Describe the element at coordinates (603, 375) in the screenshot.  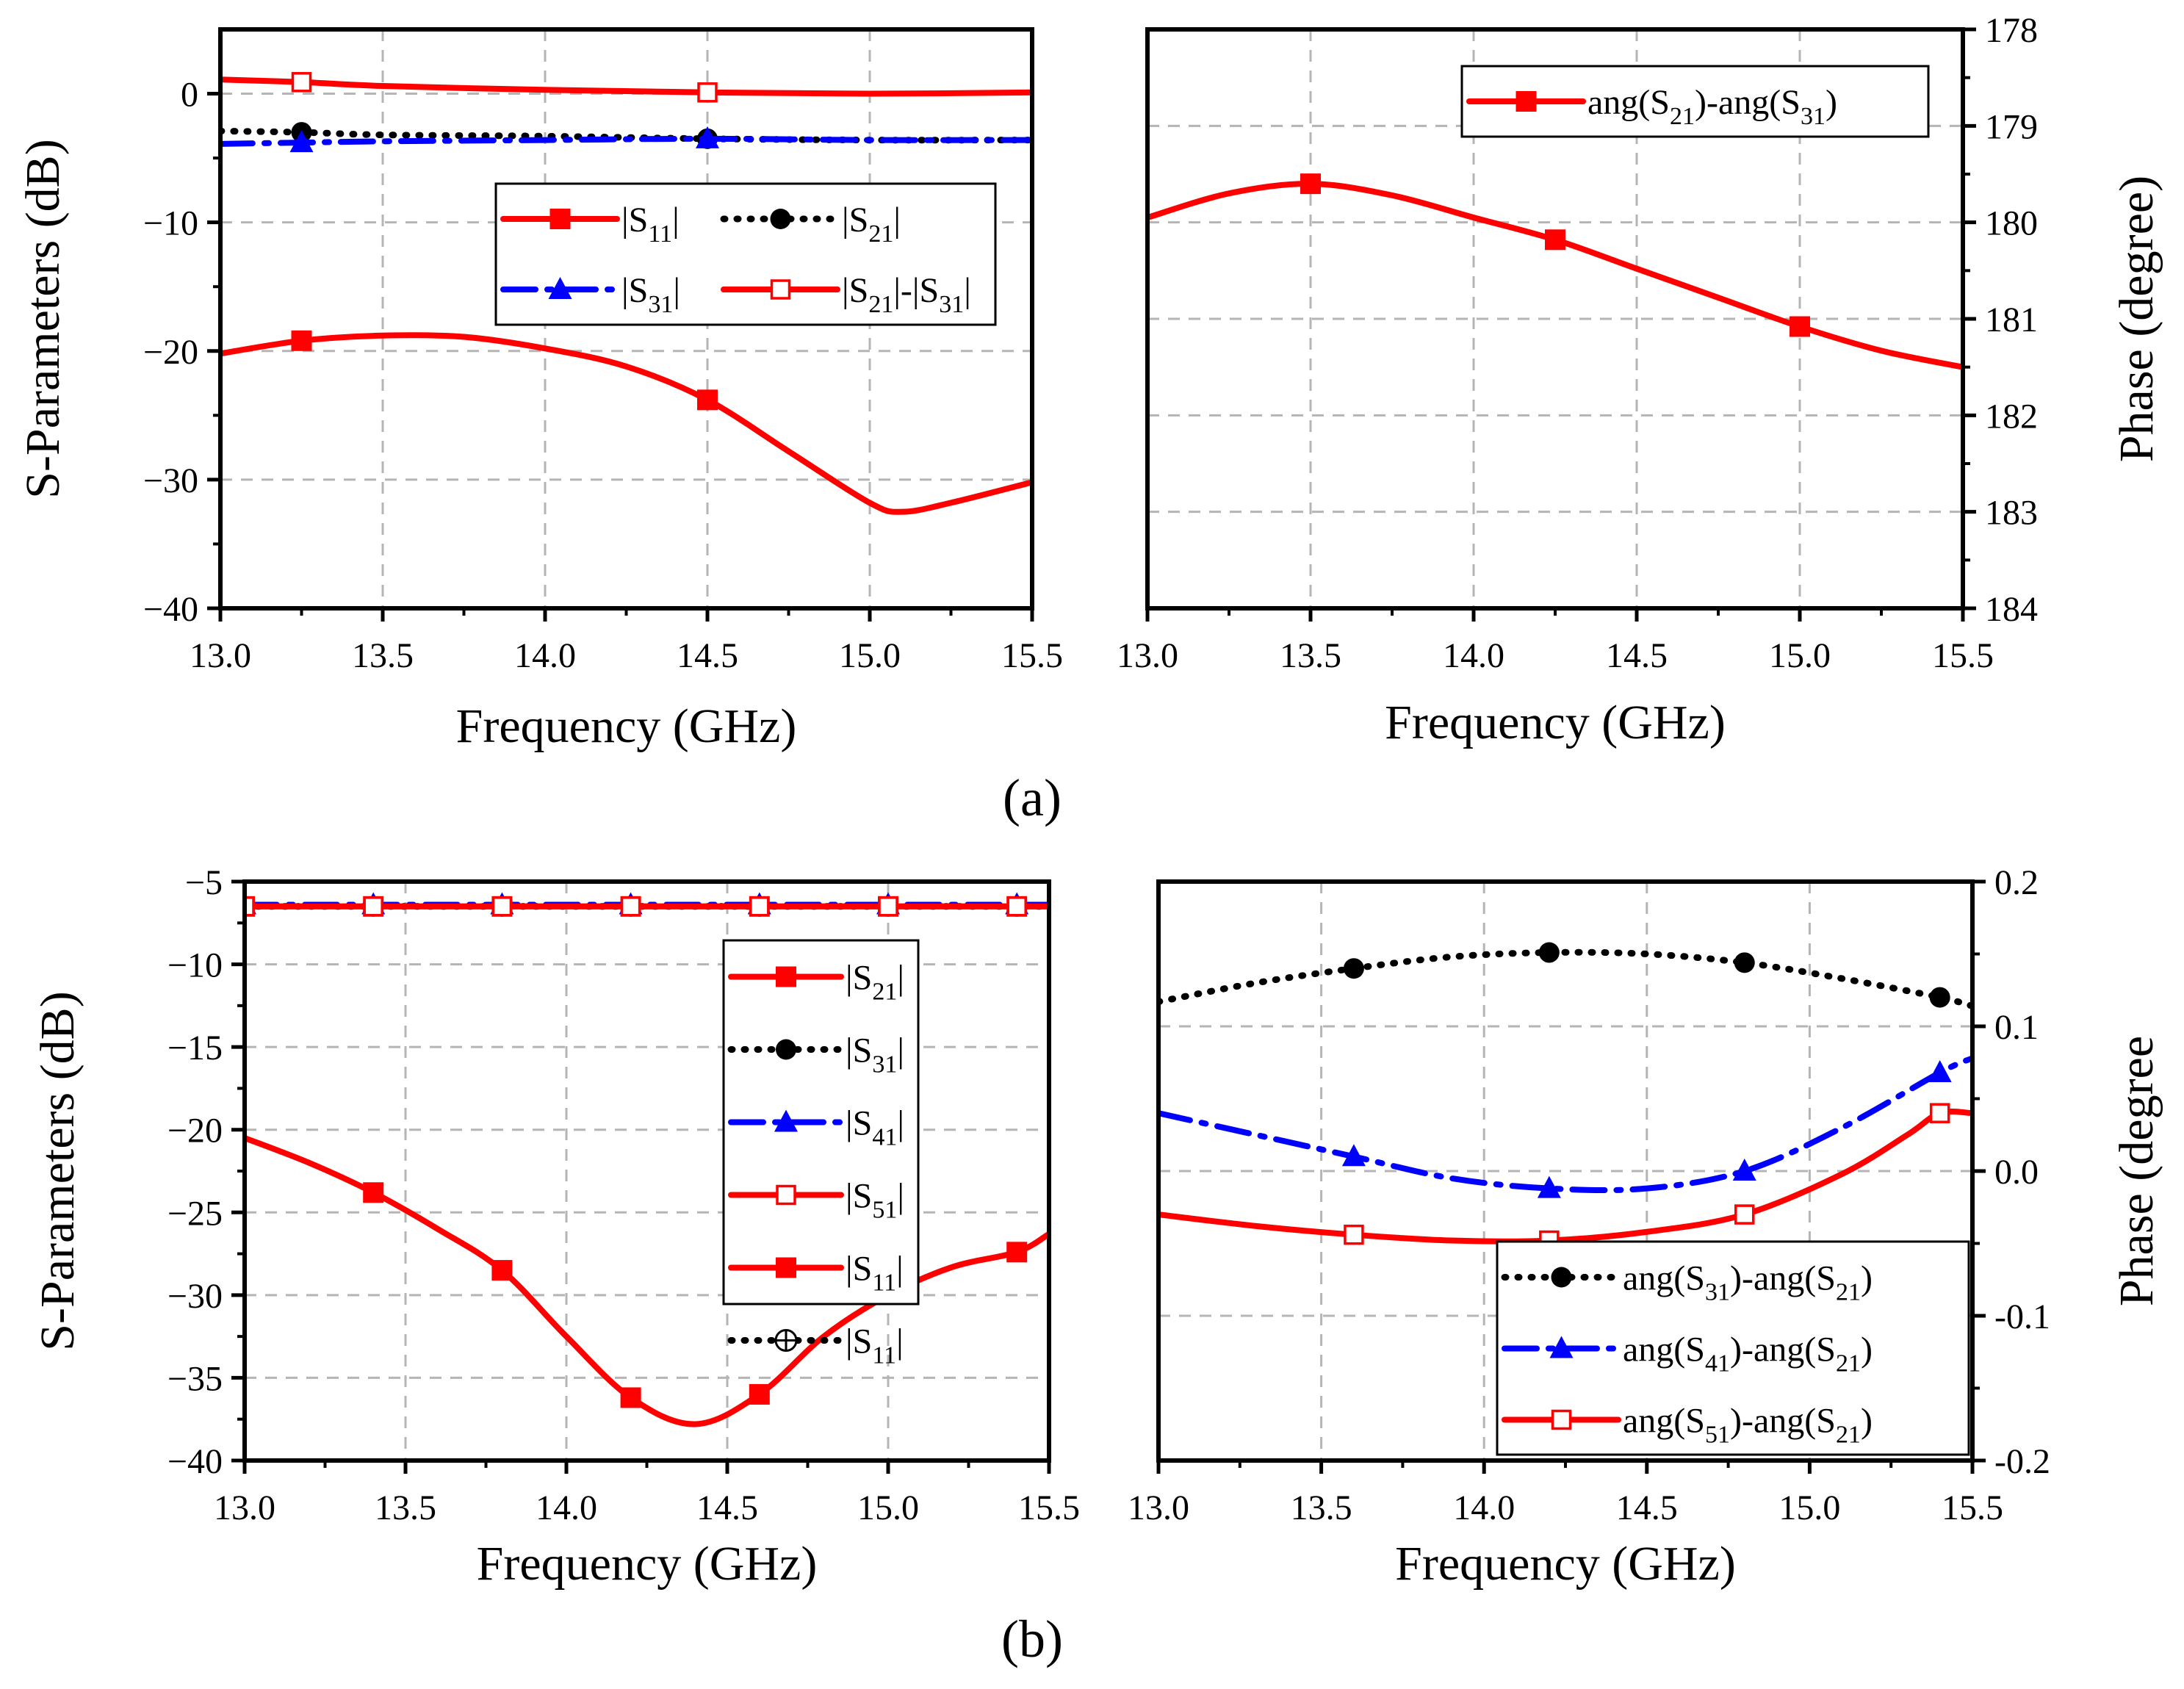
I see `ticks: 13.0 13.5 14.0 14.5 15.0 15.5 0 −10 −20 −30 −40` at that location.